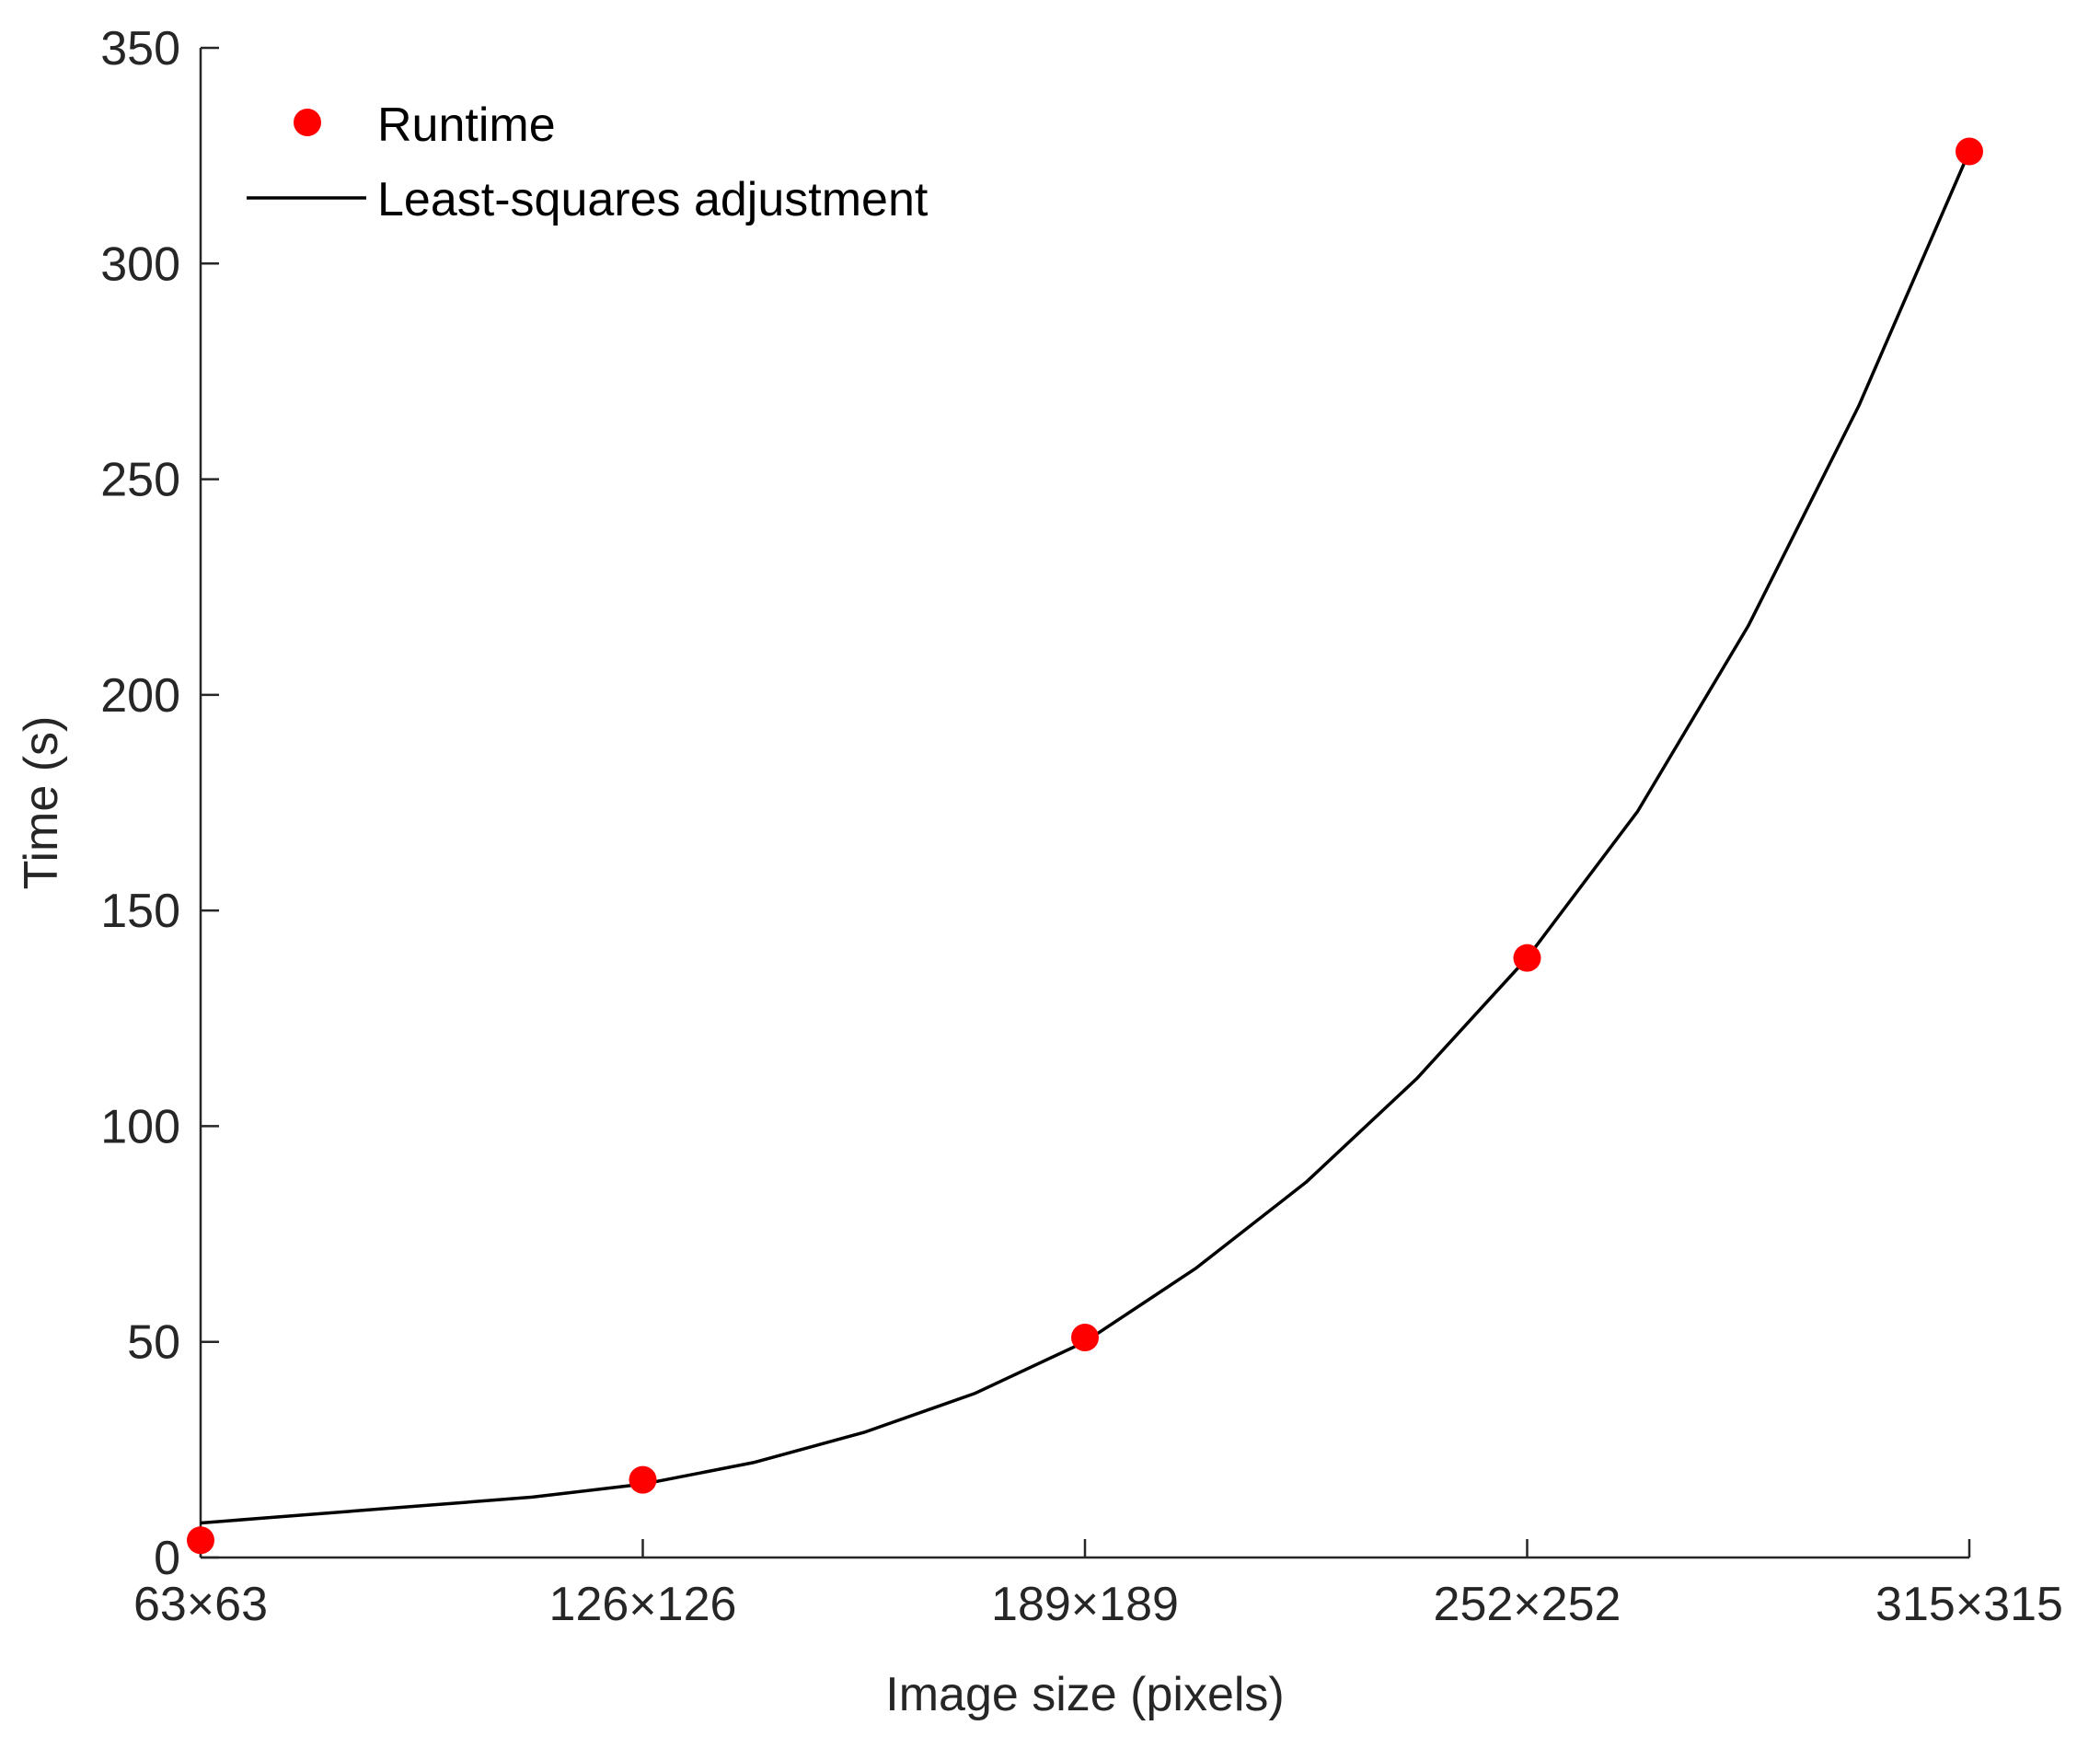  I want to click on legend: Runtime Least-squares adjustment, so click(588, 162).